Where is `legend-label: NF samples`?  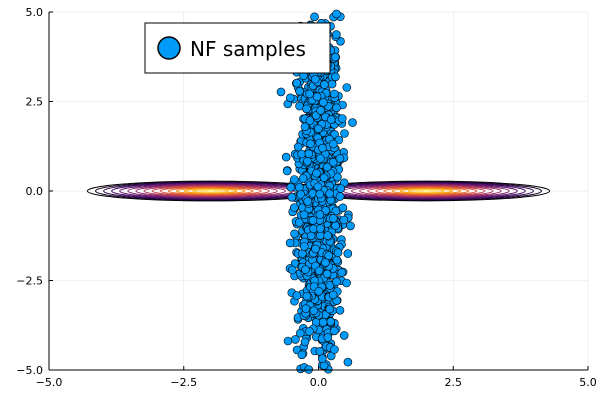
legend-label: NF samples is located at coordinates (248, 49).